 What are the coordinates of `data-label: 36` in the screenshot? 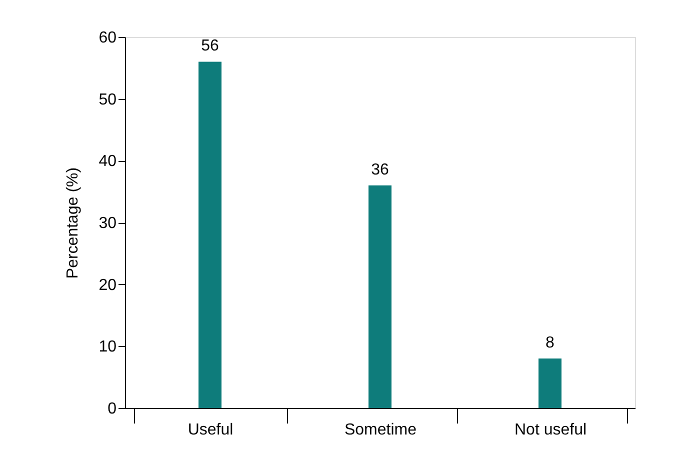 It's located at (380, 169).